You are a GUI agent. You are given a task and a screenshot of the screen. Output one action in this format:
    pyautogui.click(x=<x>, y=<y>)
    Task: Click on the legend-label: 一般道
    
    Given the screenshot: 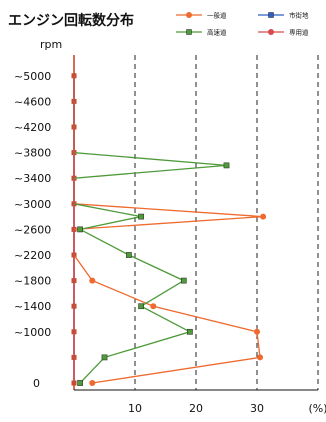 What is the action you would take?
    pyautogui.click(x=217, y=15)
    